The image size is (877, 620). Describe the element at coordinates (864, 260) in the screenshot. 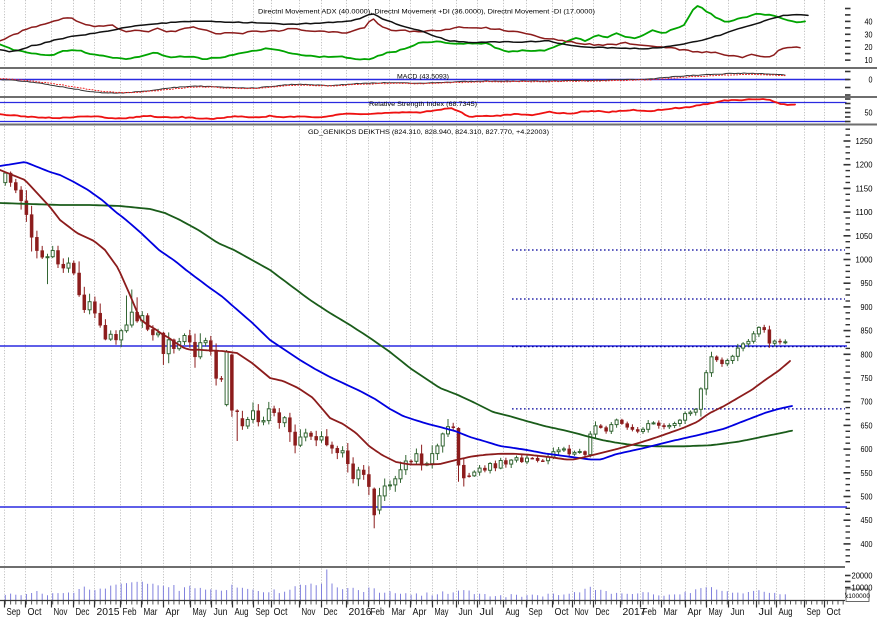

I see `svg-text: 1000` at that location.